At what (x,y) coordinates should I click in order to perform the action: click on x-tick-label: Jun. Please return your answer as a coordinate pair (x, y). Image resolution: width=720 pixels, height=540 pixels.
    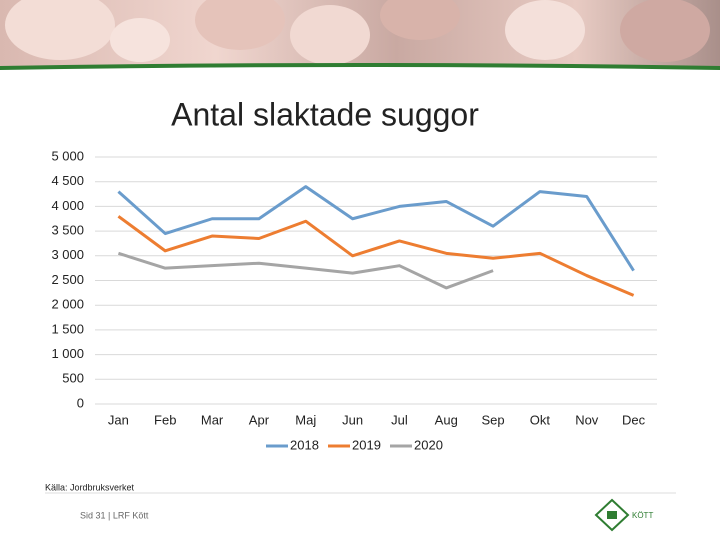
    Looking at the image, I should click on (352, 419).